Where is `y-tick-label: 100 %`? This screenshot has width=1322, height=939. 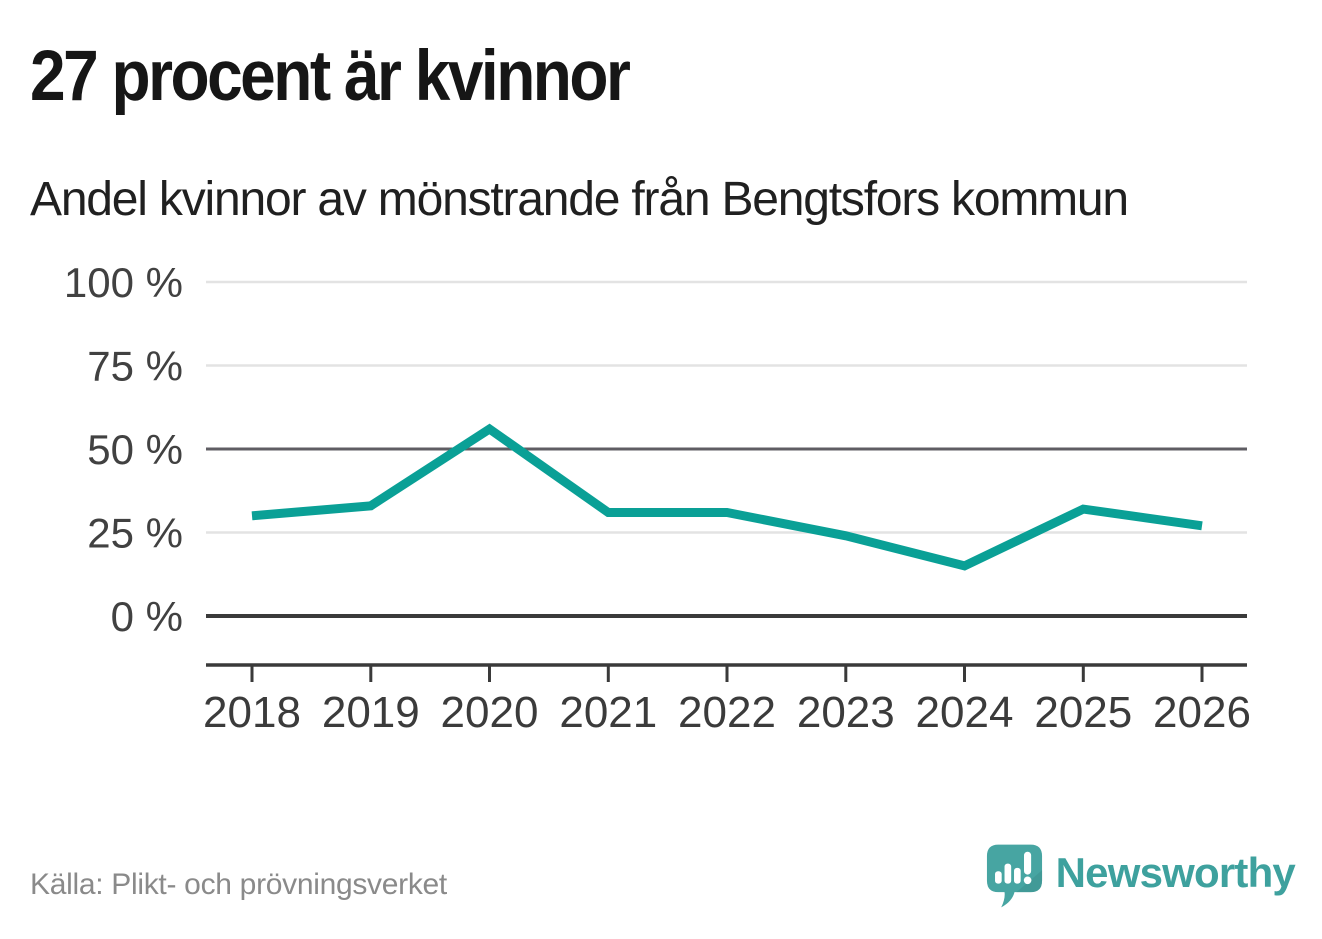 y-tick-label: 100 % is located at coordinates (123, 282).